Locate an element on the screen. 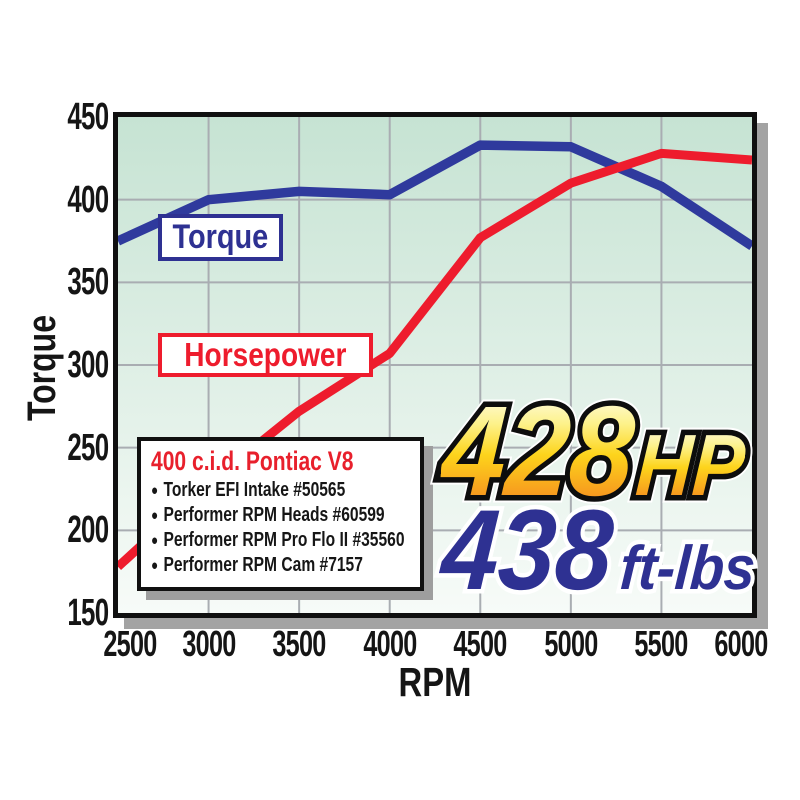 This screenshot has width=800, height=800. x-tick-label: 6000 is located at coordinates (741, 643).